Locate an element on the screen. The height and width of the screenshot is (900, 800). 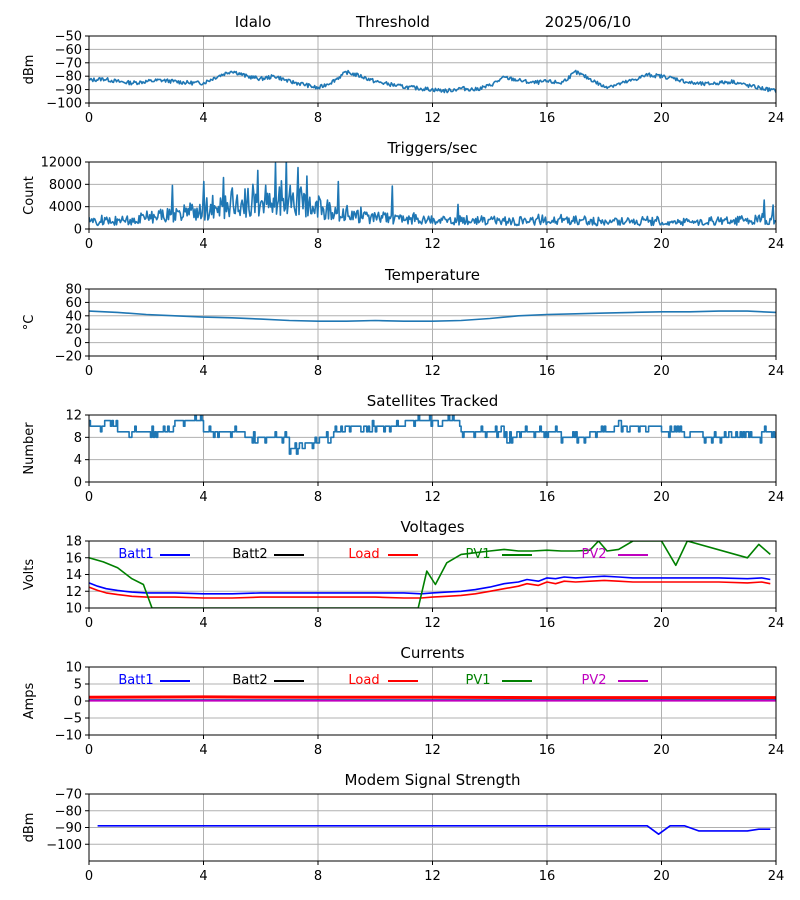
header-date: 2025/06/10 is located at coordinates (588, 22).